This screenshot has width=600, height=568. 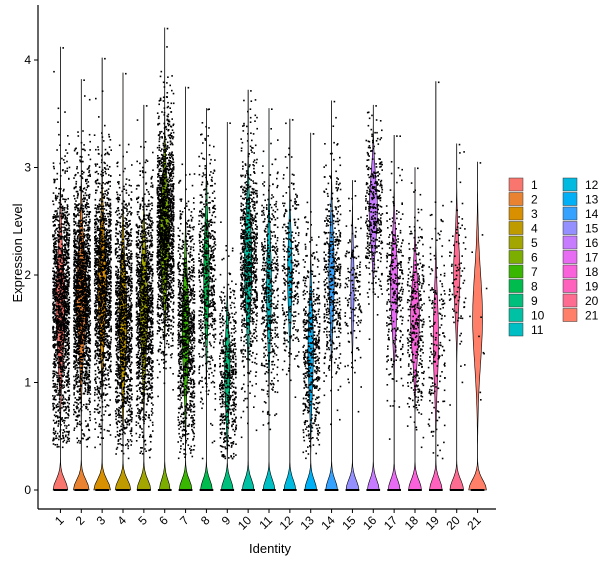 I want to click on legend-item-12: 12, so click(x=580, y=184).